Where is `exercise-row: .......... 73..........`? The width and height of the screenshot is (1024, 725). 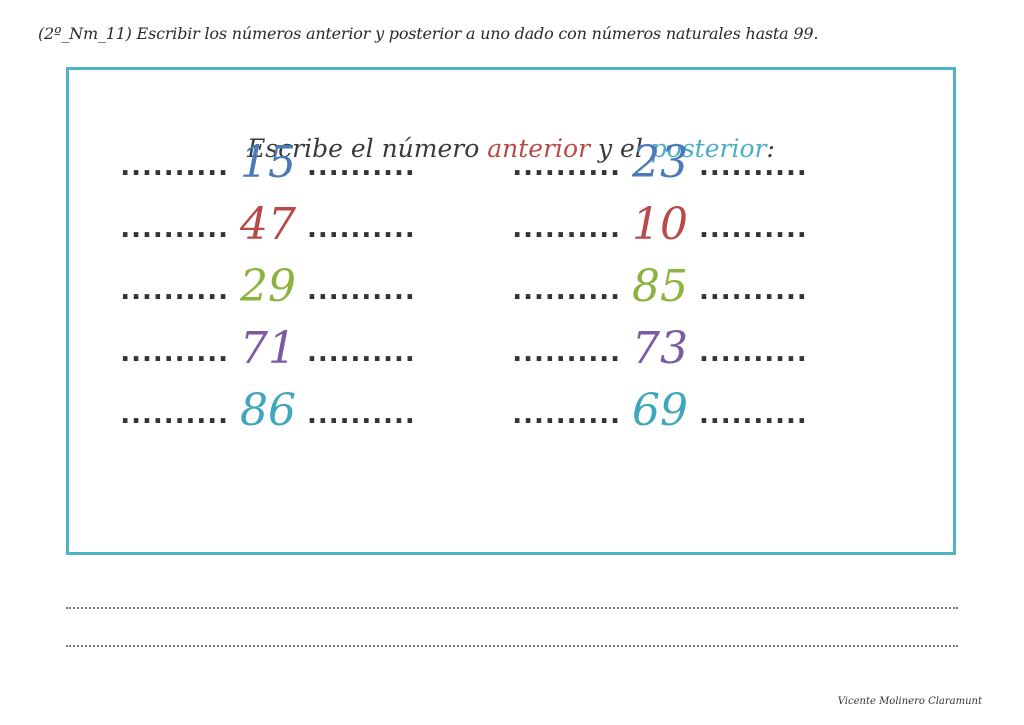 exercise-row: .......... 73.......... is located at coordinates (660, 349).